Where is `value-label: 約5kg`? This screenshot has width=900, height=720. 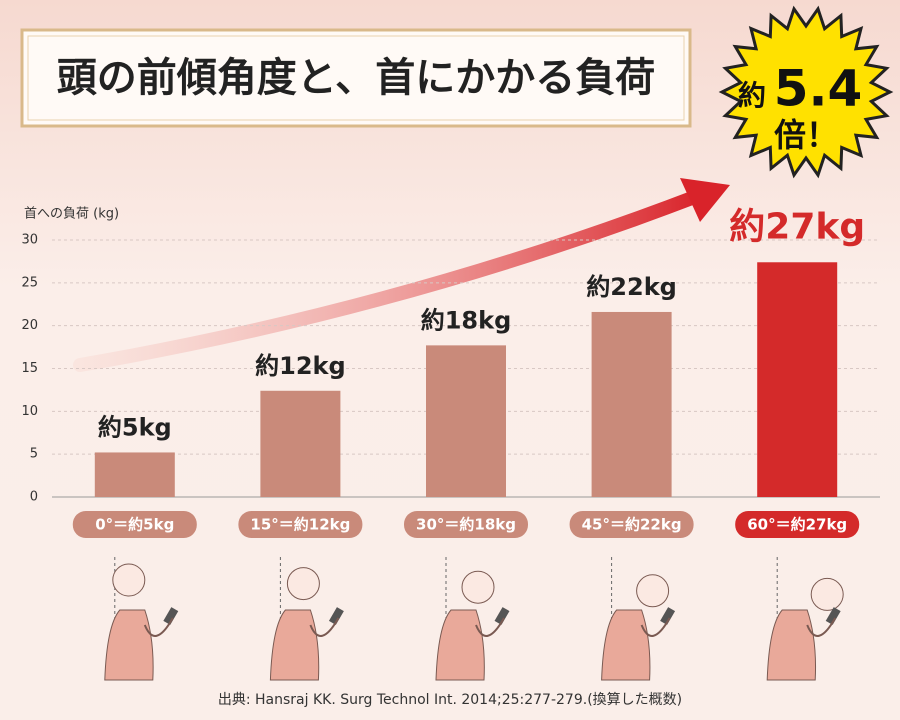
value-label: 約5kg is located at coordinates (135, 427).